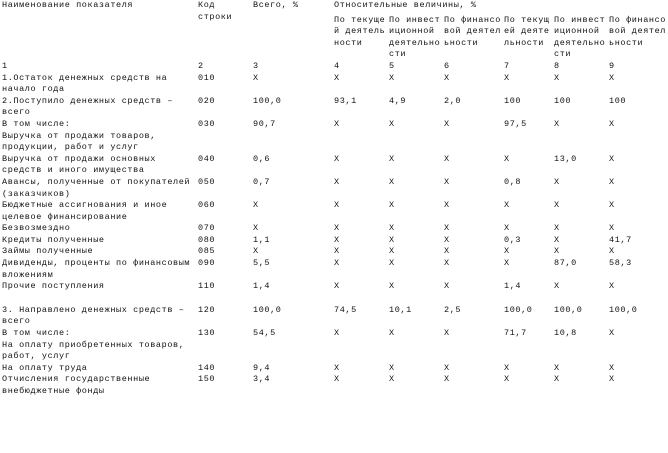 The width and height of the screenshot is (668, 453). Describe the element at coordinates (620, 263) in the screenshot. I see `row-value: 58,3` at that location.